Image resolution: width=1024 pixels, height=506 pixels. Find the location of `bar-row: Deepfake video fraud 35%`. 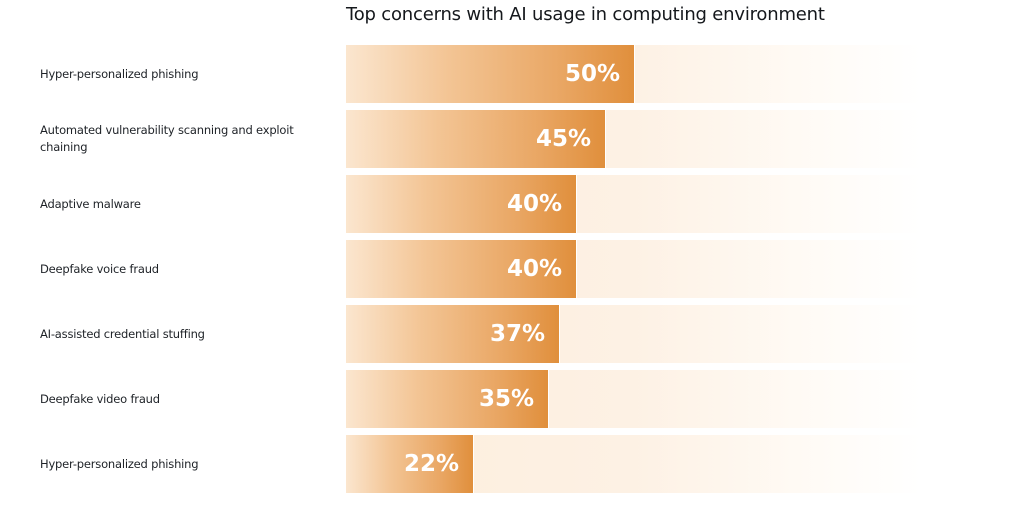

bar-row: Deepfake video fraud 35% is located at coordinates (512, 399).